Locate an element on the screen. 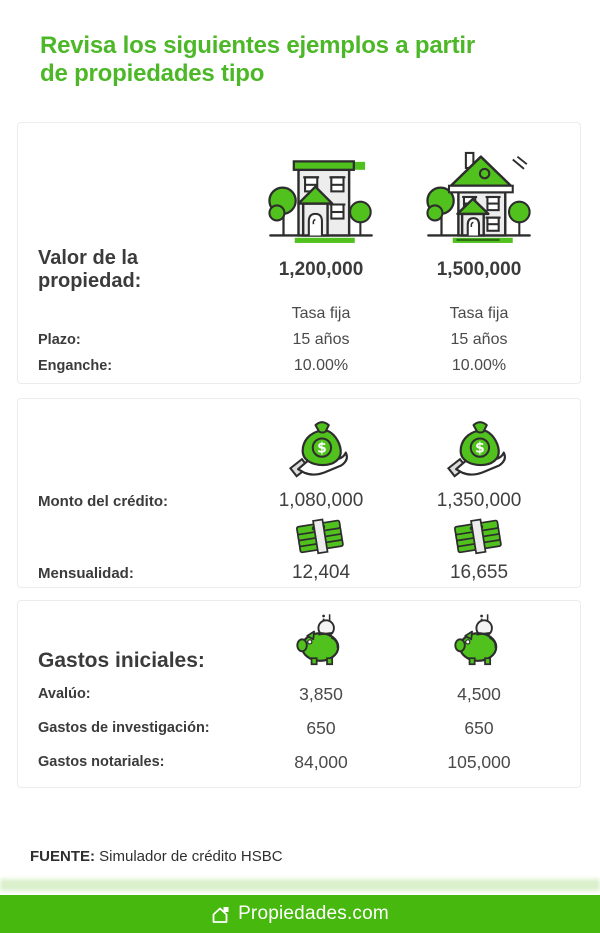 Image resolution: width=600 pixels, height=933 pixels. rate-type-col1: Tasa fija is located at coordinates (321, 313).